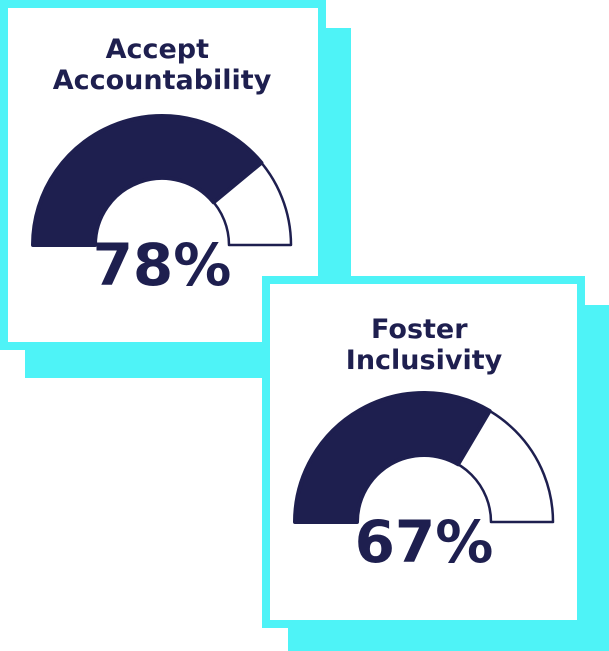 Image resolution: width=609 pixels, height=651 pixels. Describe the element at coordinates (424, 542) in the screenshot. I see `value-label: 67%` at that location.